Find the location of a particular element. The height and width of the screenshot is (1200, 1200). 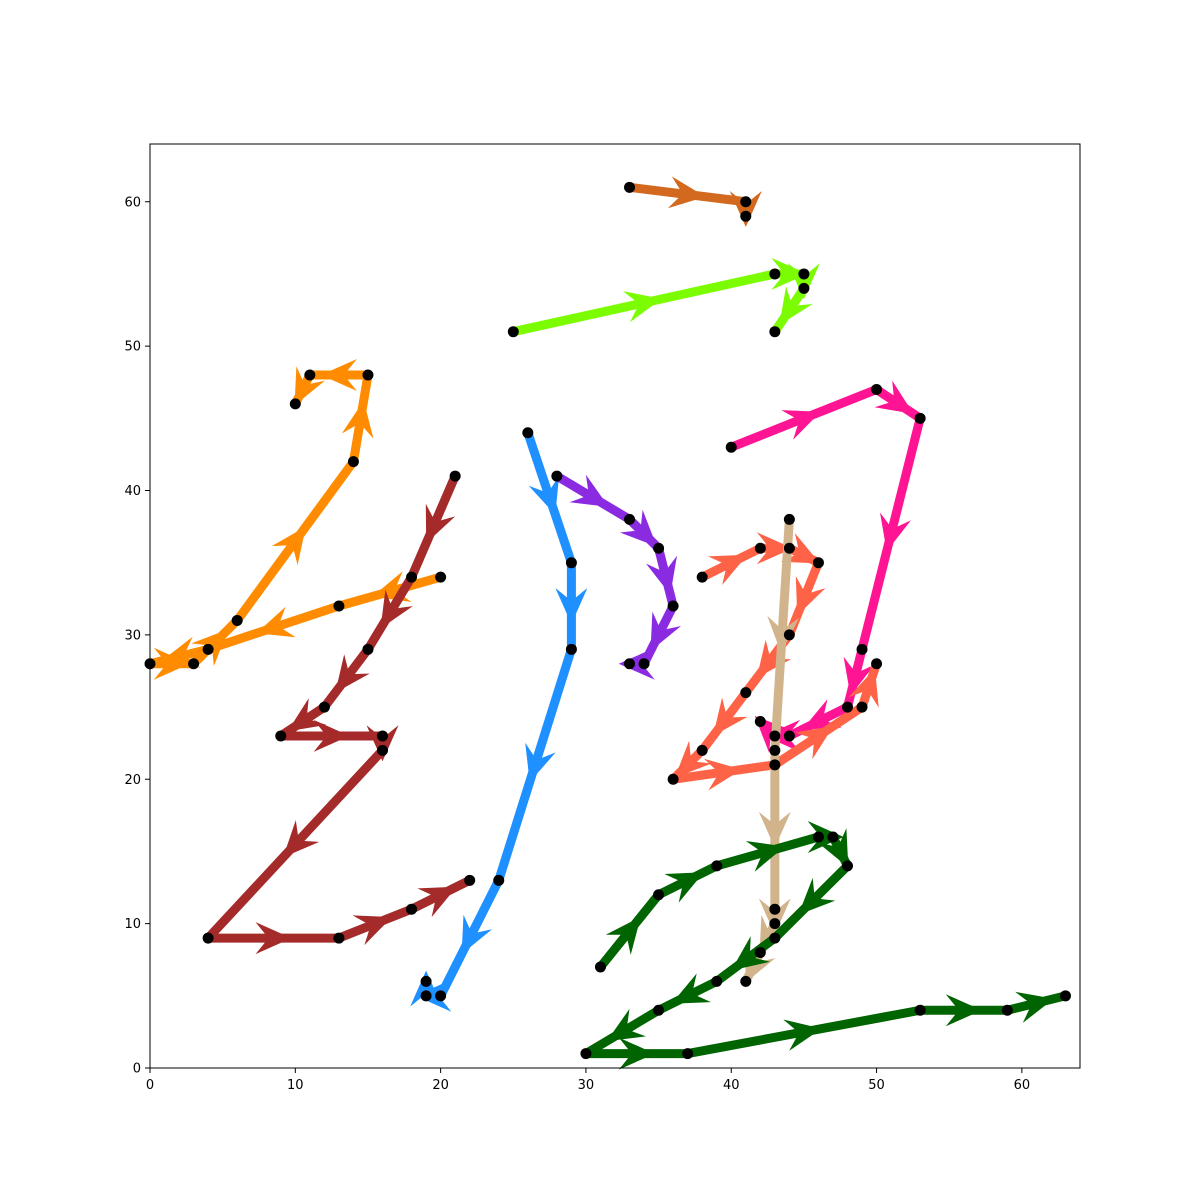

x-tick-label: 30 is located at coordinates (586, 1085).